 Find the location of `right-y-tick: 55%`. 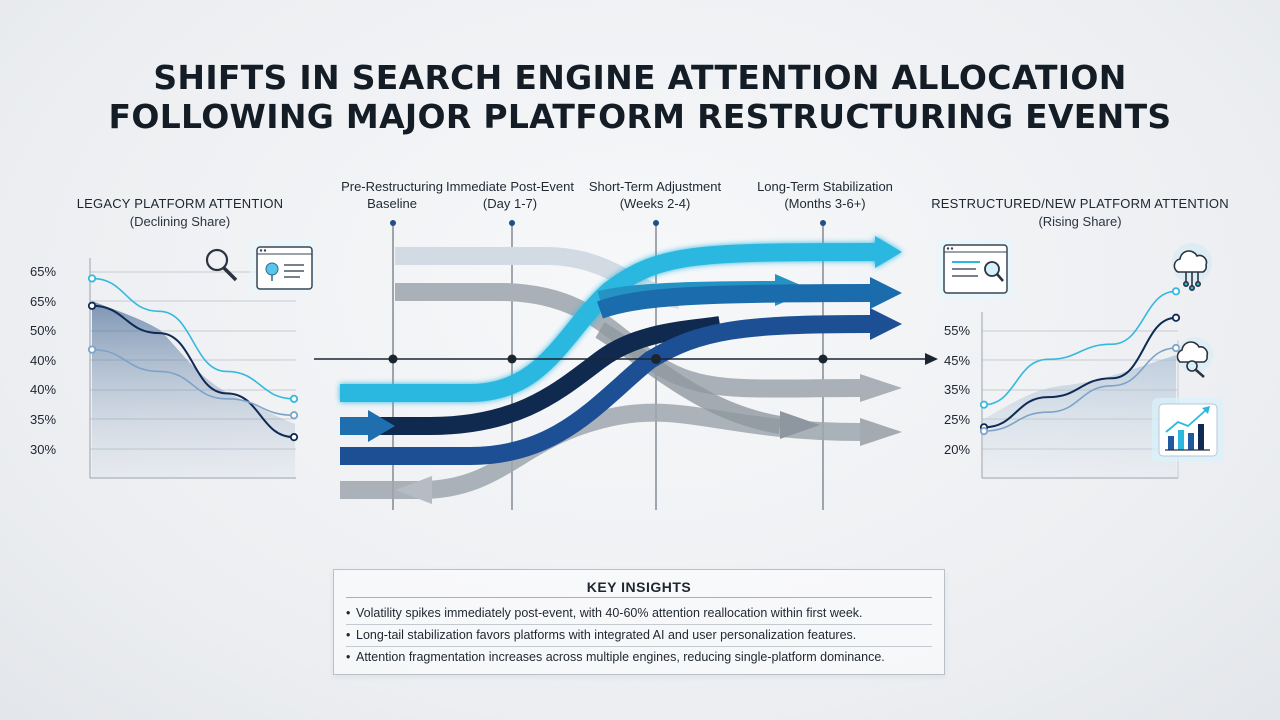

right-y-tick: 55% is located at coordinates (957, 330).